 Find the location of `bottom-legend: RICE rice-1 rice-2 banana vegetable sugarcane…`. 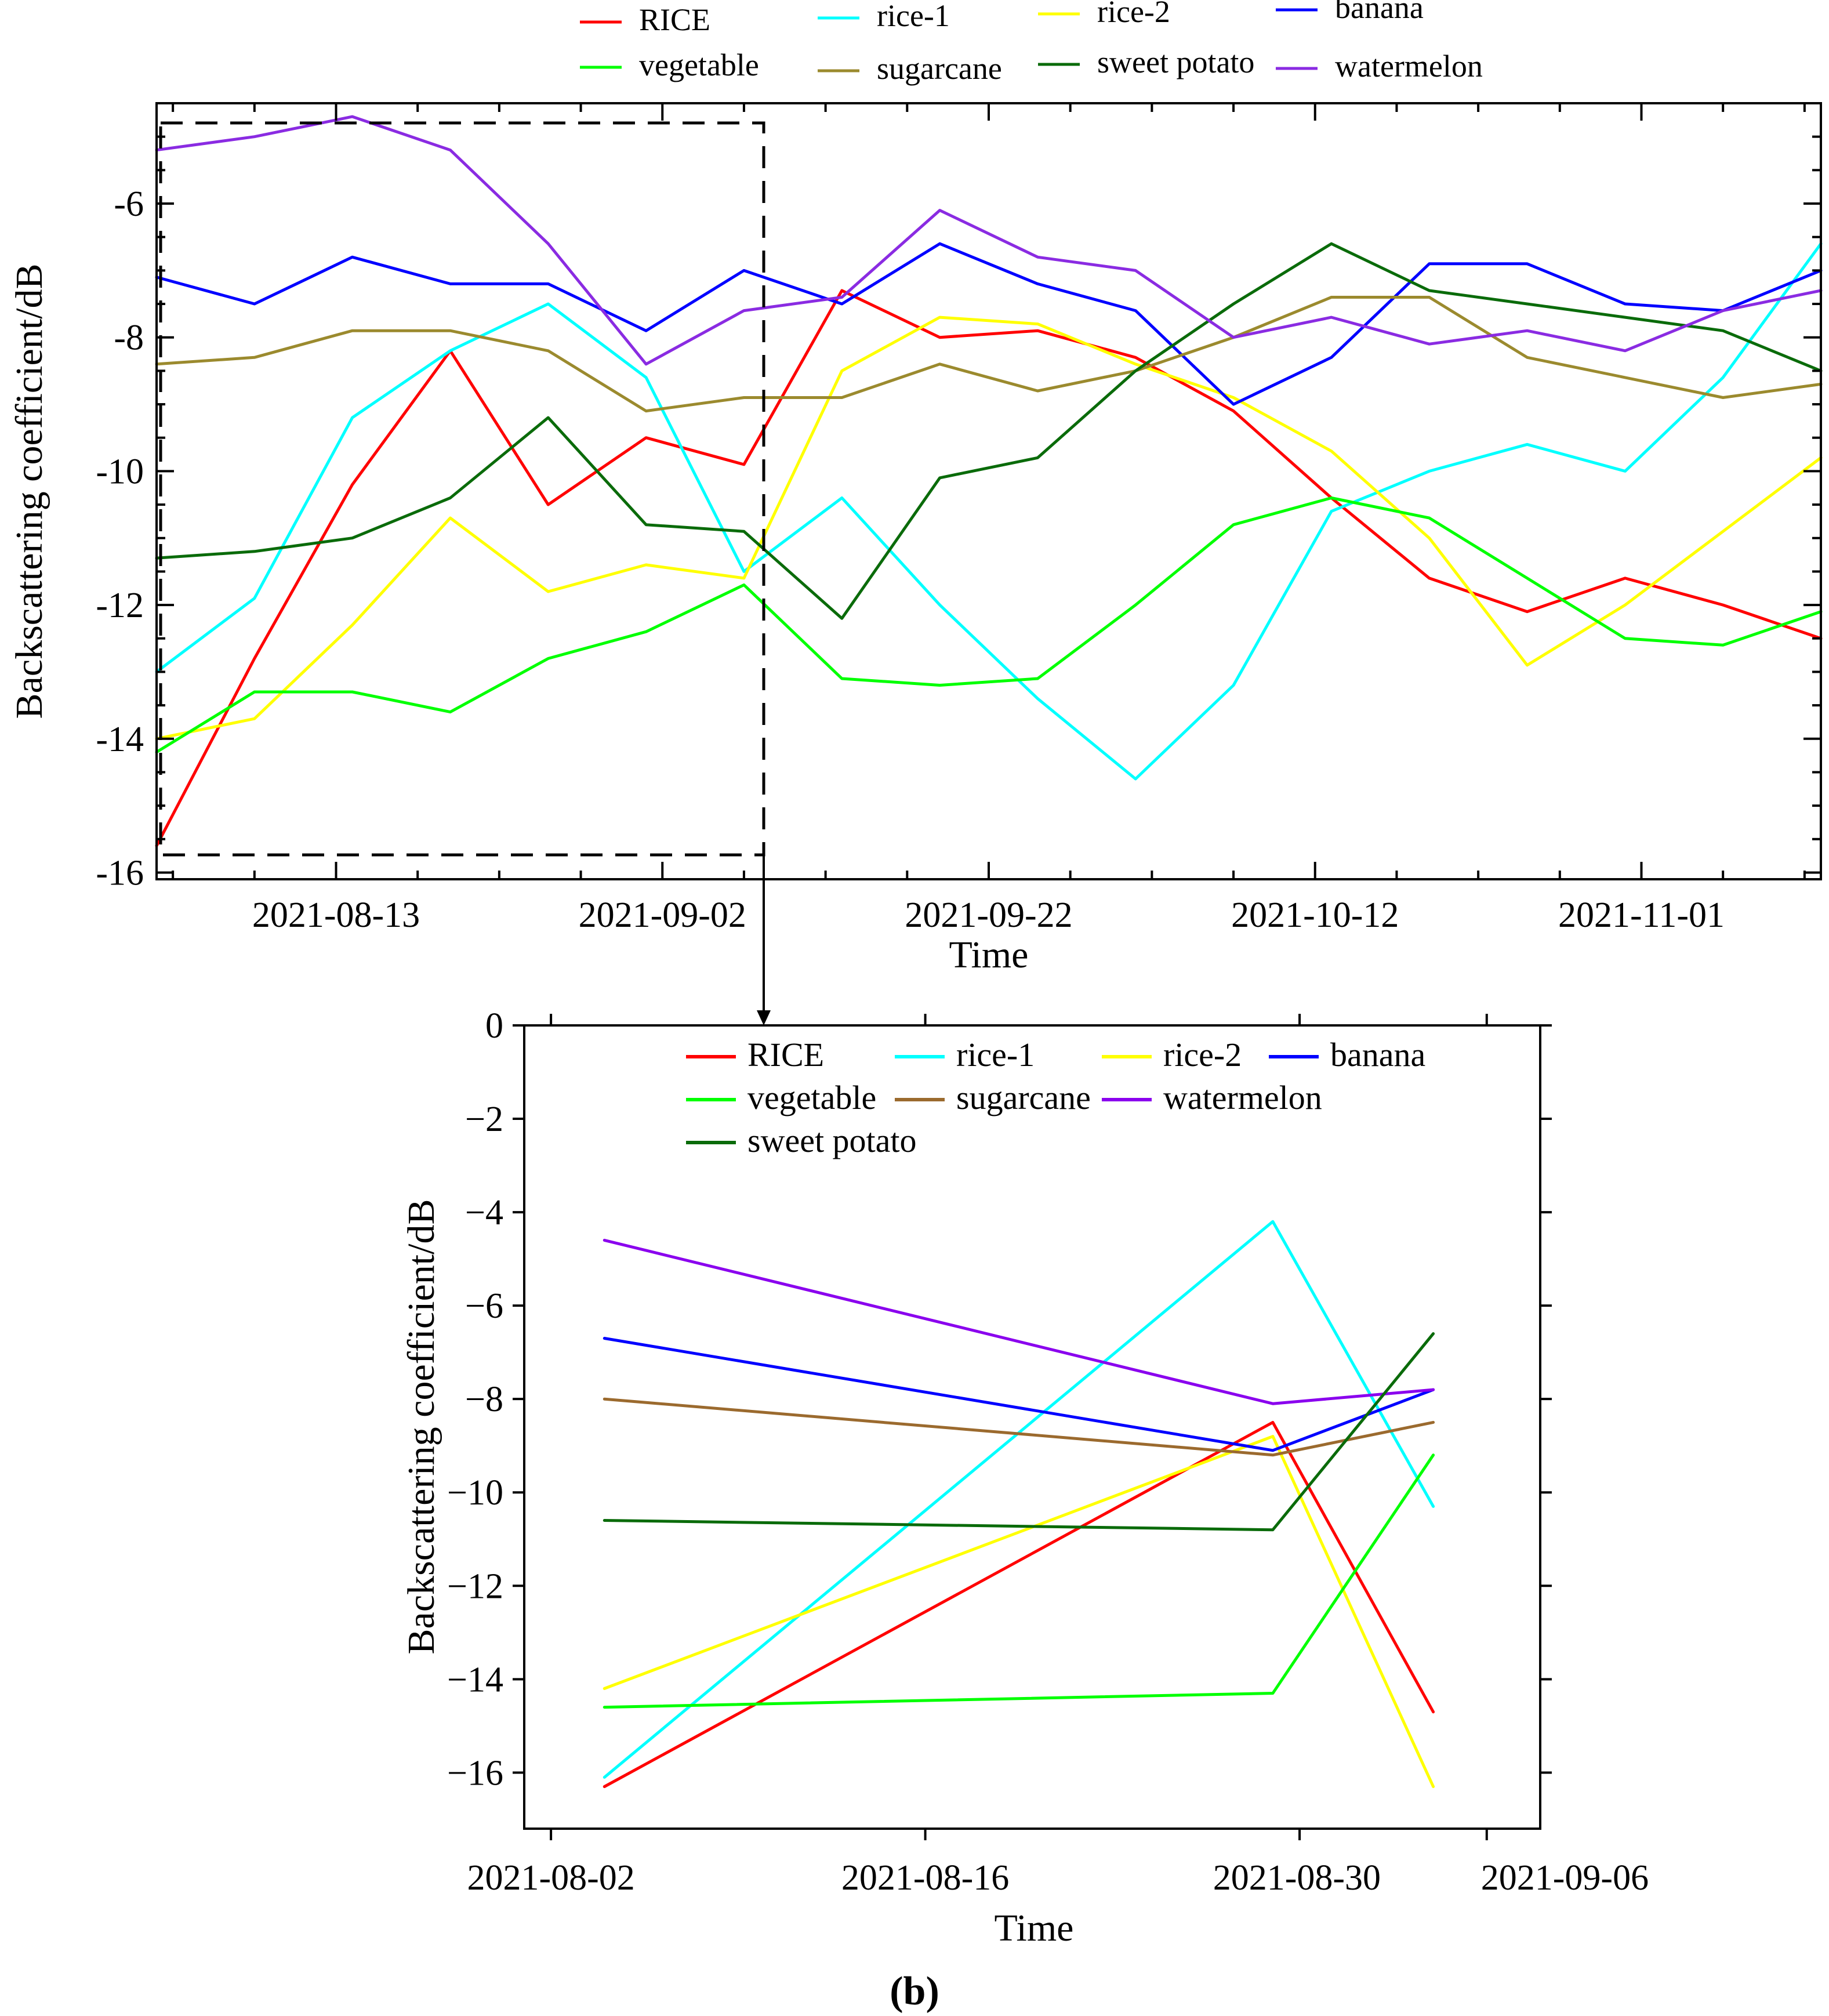

bottom-legend: RICE rice-1 rice-2 banana vegetable sugarcane… is located at coordinates (1055, 1097).